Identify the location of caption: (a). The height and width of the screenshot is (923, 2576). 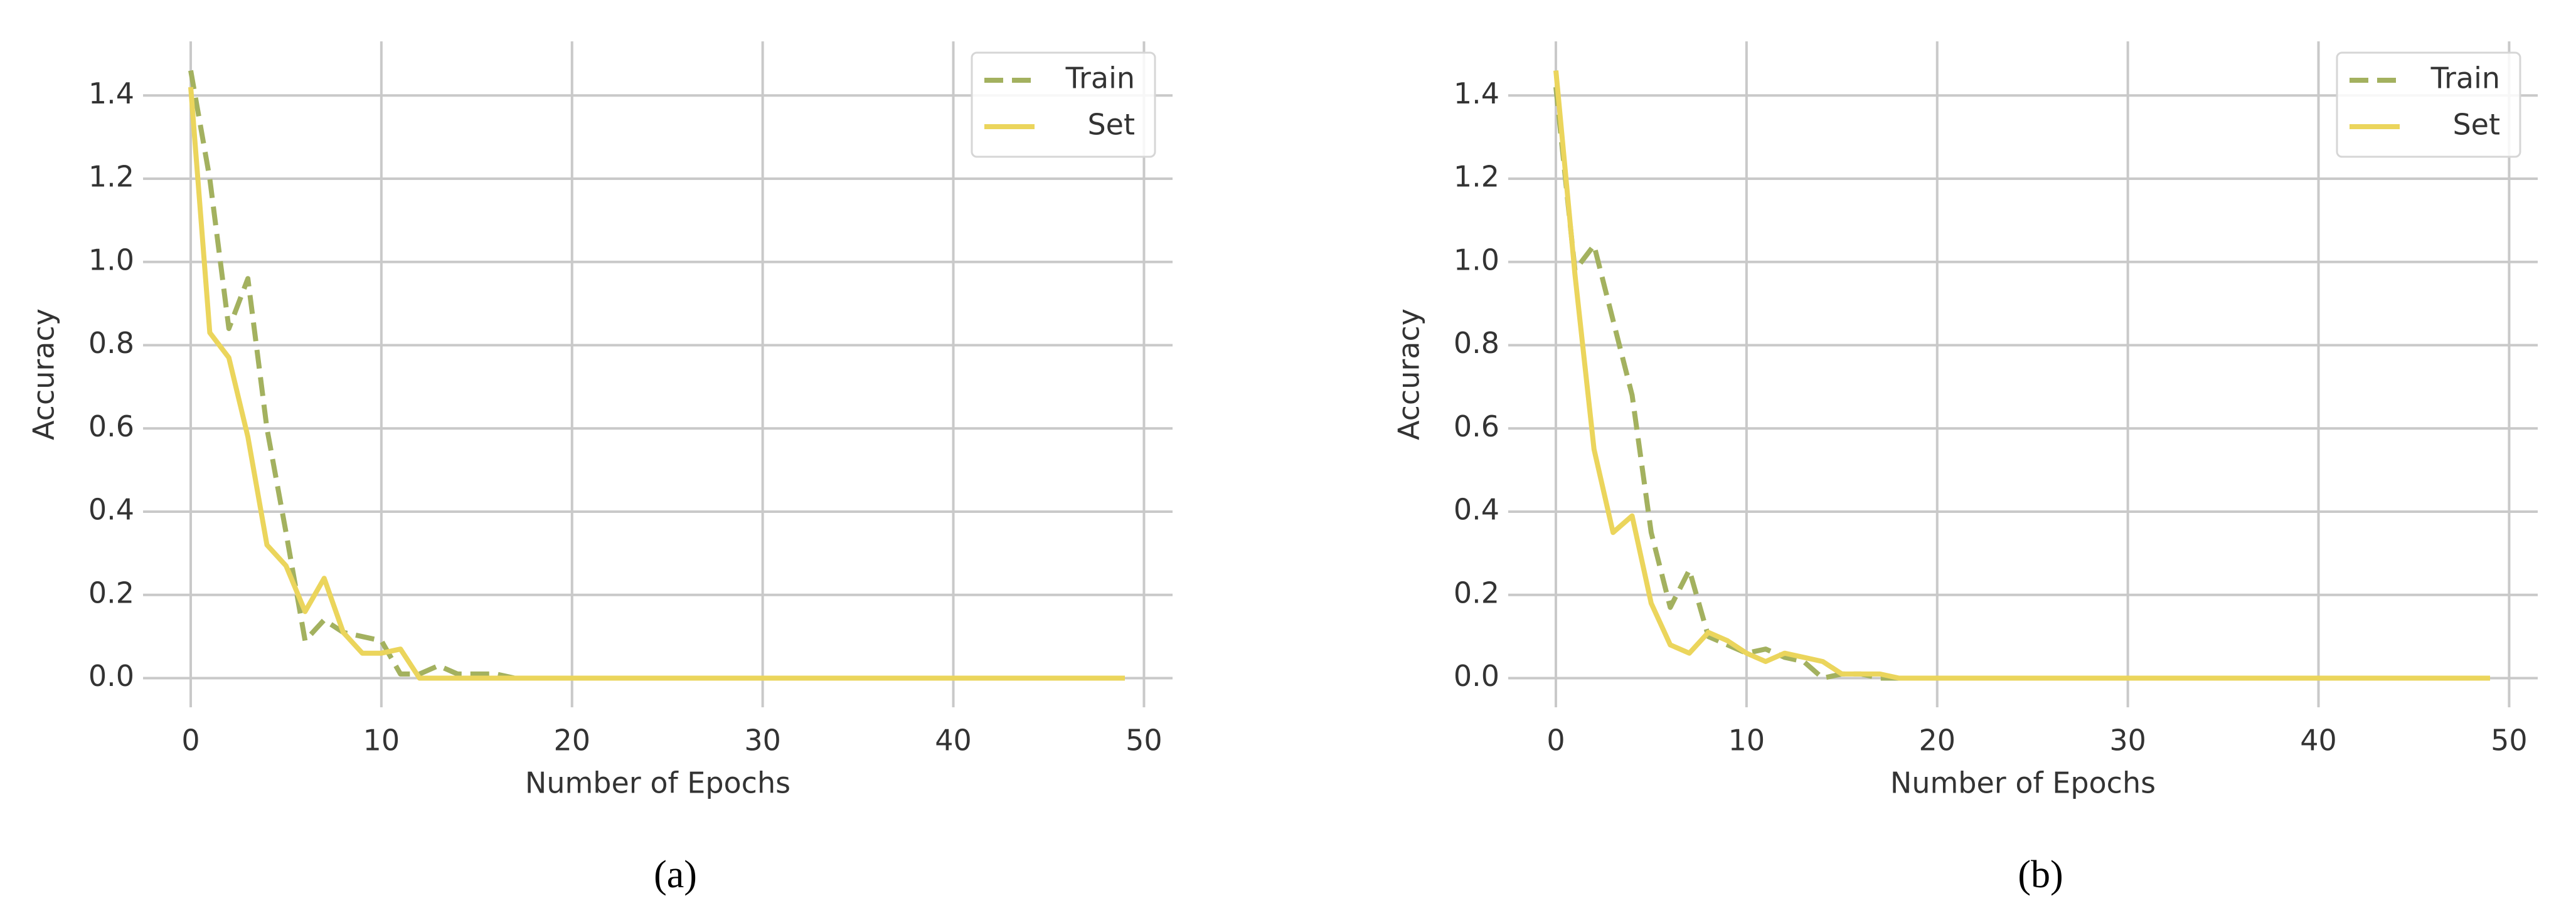
(675, 874).